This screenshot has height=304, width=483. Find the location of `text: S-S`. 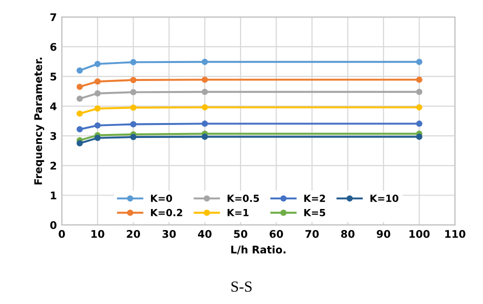

text: S-S is located at coordinates (241, 287).